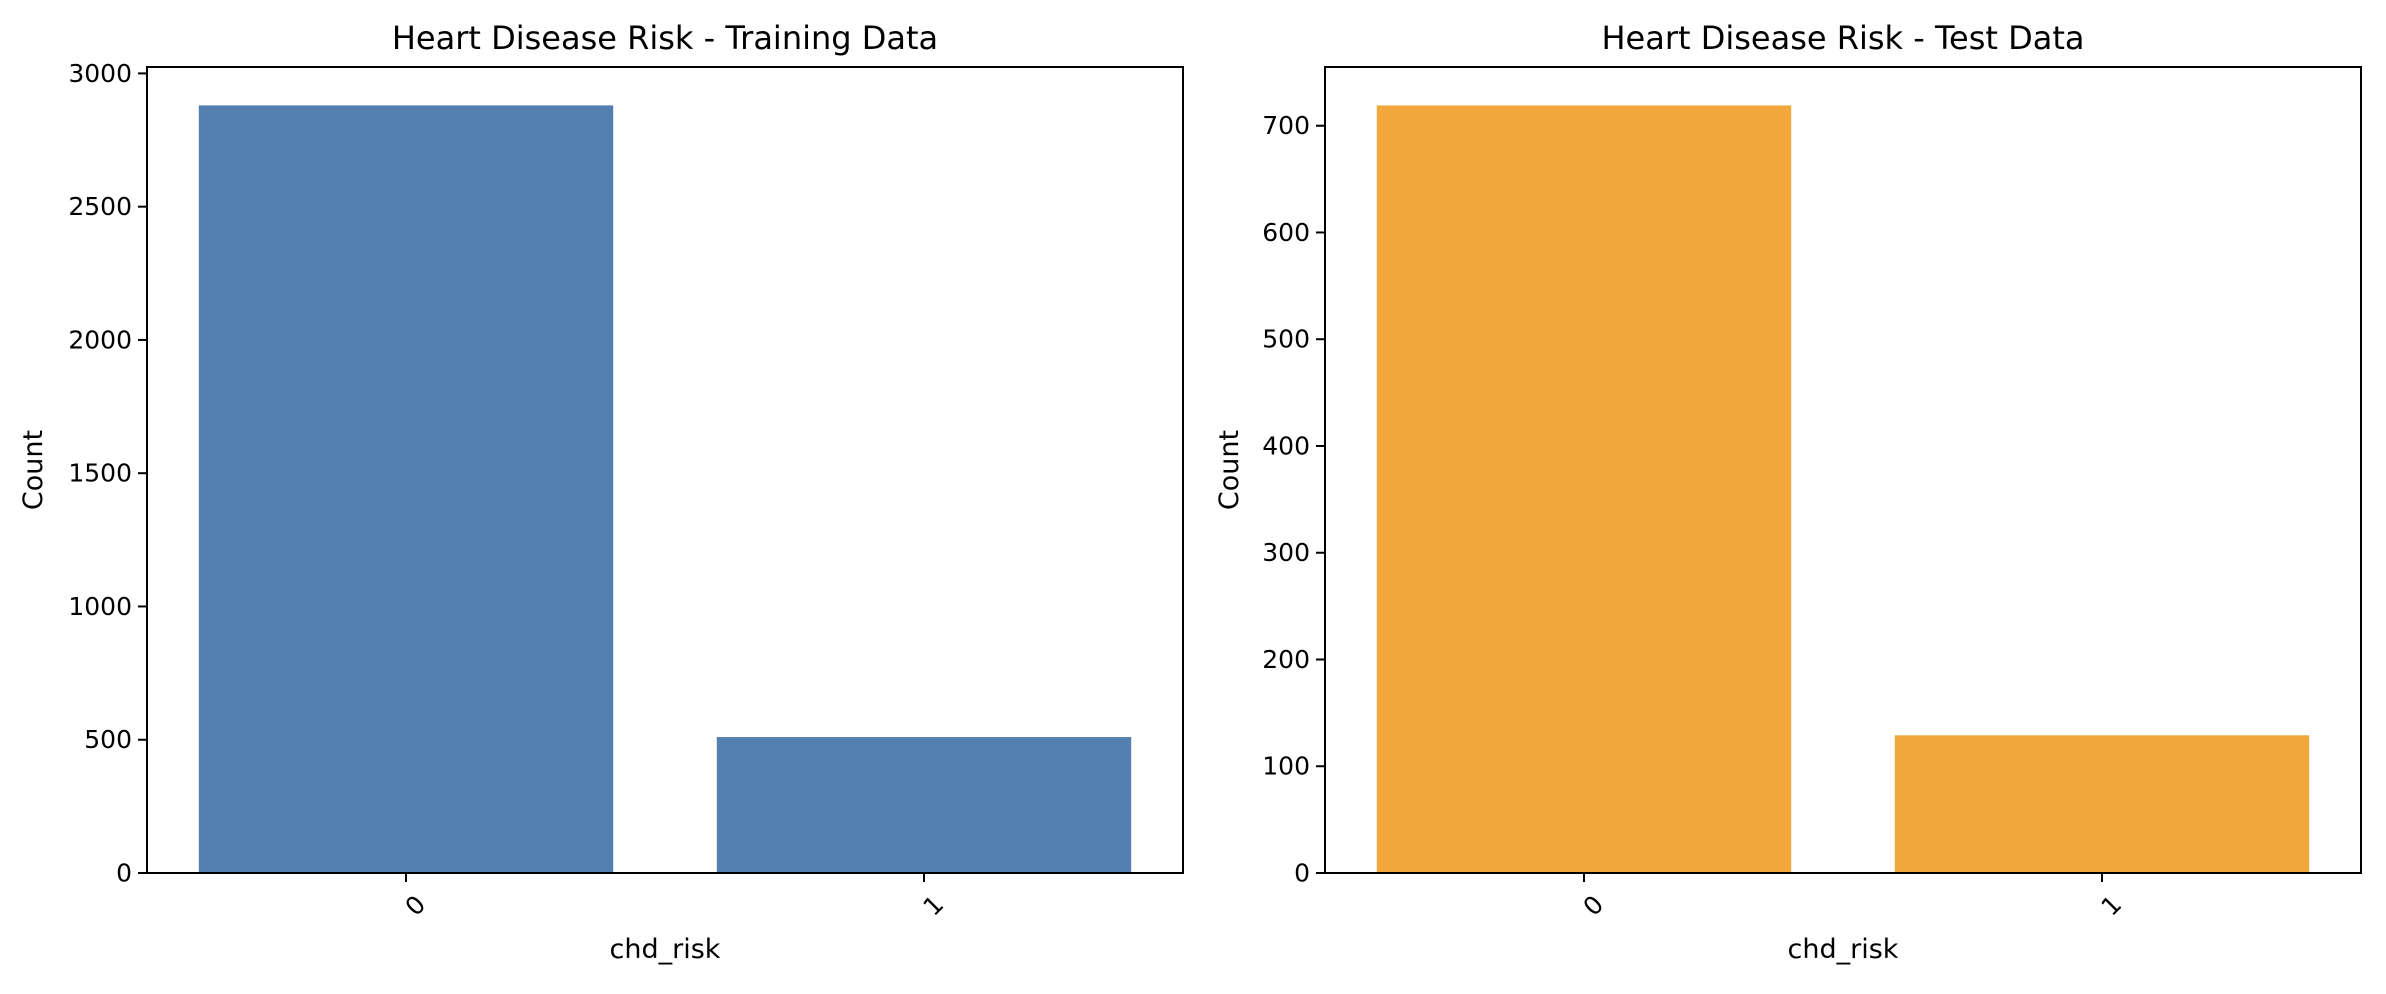 This screenshot has width=2386, height=994. I want to click on chart-title: Heart Disease Risk - Training Data, so click(665, 38).